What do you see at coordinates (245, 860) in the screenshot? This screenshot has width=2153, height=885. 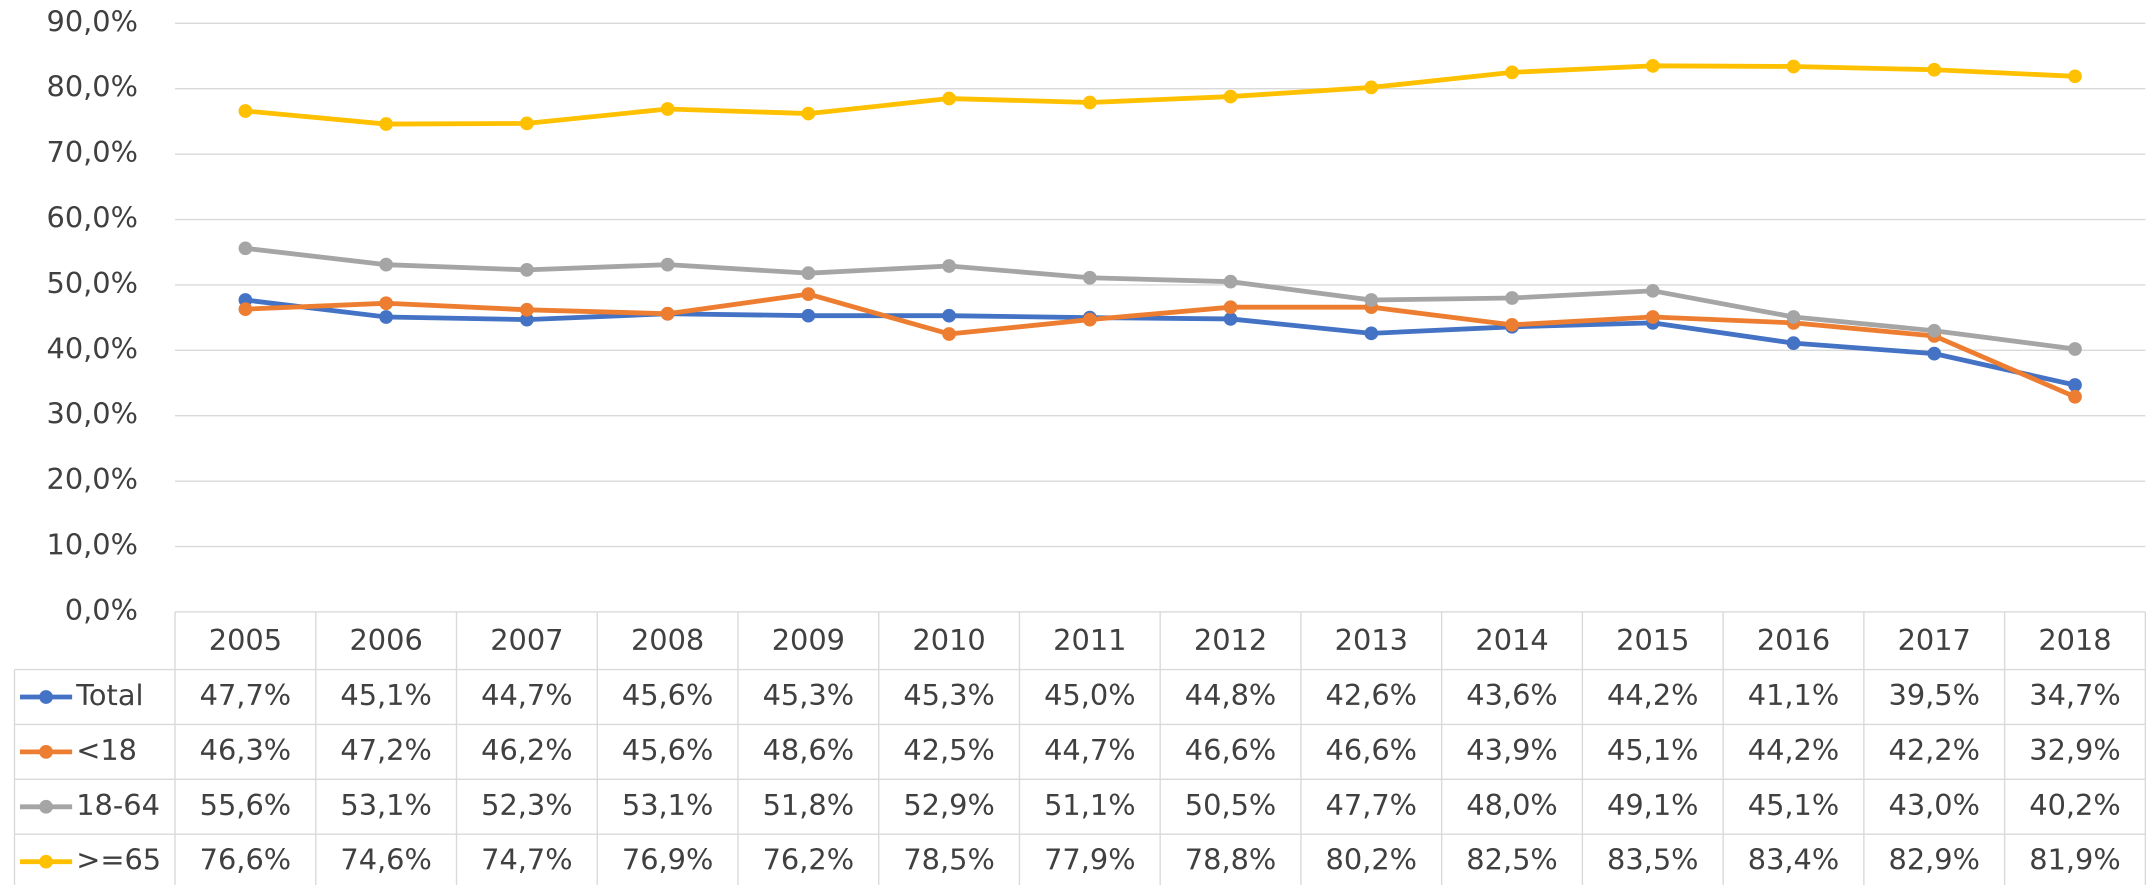 I see `table-cell: 76,6%` at bounding box center [245, 860].